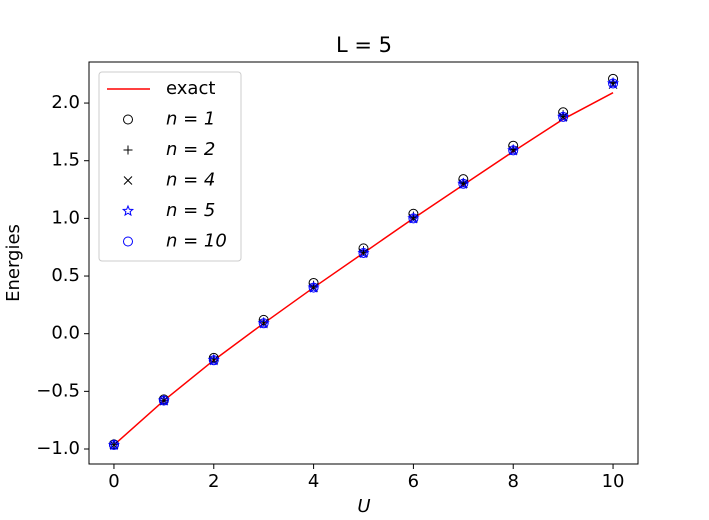  Describe the element at coordinates (65, 275) in the screenshot. I see `y-tick-label: 0.5` at that location.